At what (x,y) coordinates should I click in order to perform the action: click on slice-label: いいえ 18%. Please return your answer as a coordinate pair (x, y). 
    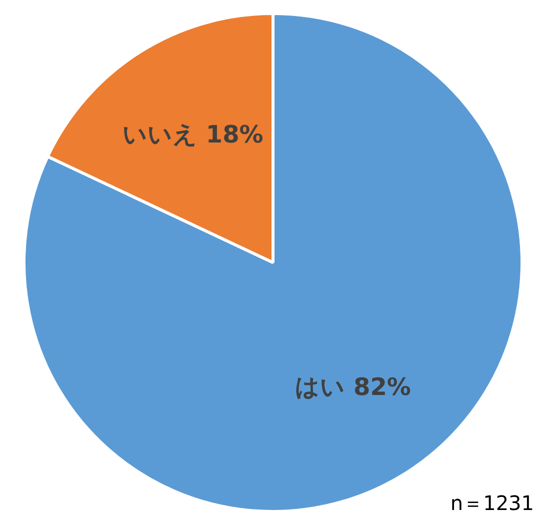
    Looking at the image, I should click on (193, 134).